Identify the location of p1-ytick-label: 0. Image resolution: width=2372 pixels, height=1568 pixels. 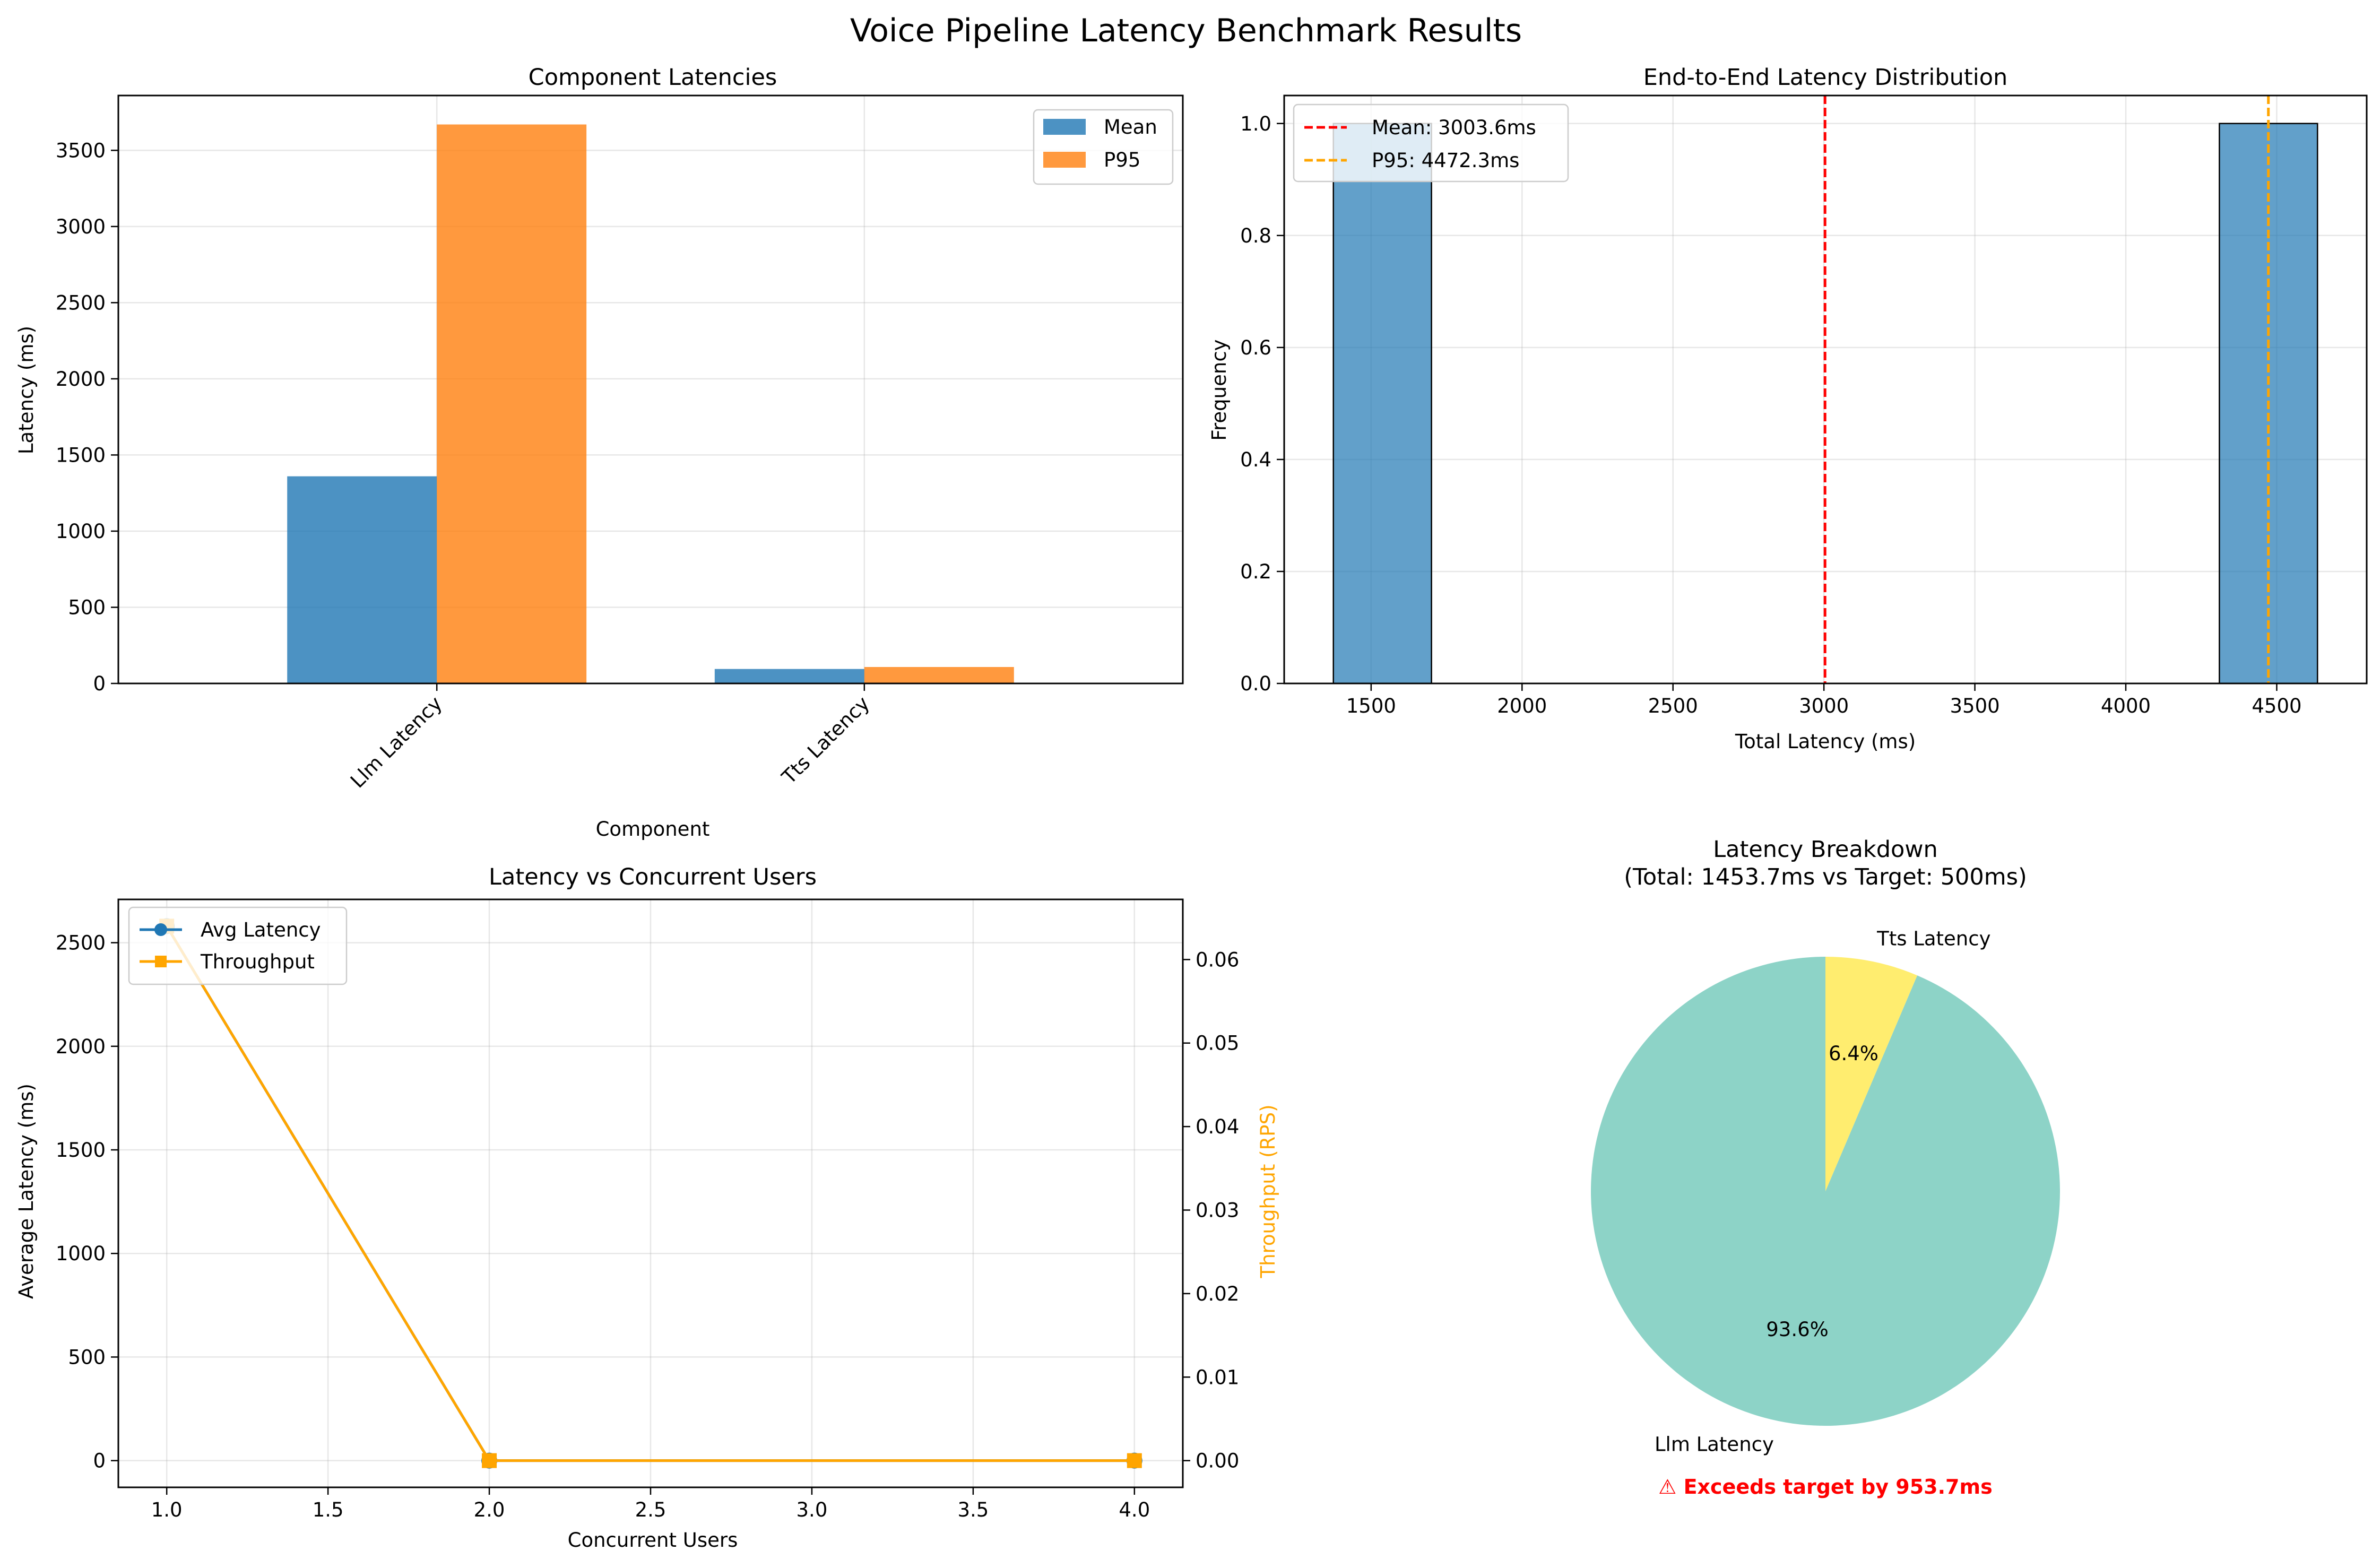
(99, 683).